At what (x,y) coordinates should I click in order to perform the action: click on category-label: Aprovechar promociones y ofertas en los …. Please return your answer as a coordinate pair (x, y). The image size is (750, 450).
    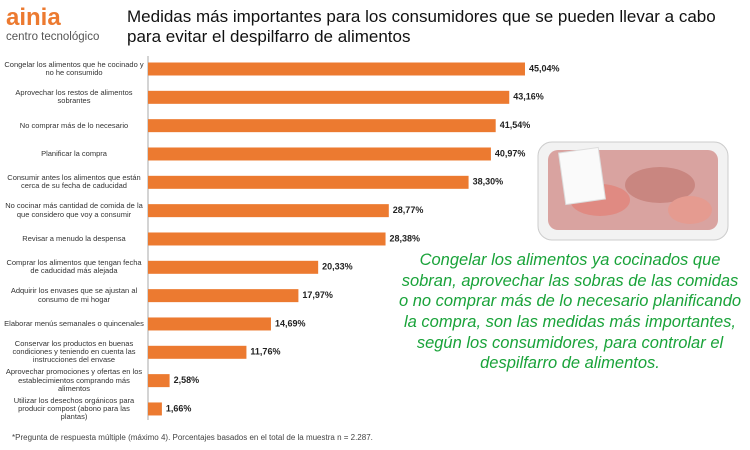
    Looking at the image, I should click on (74, 380).